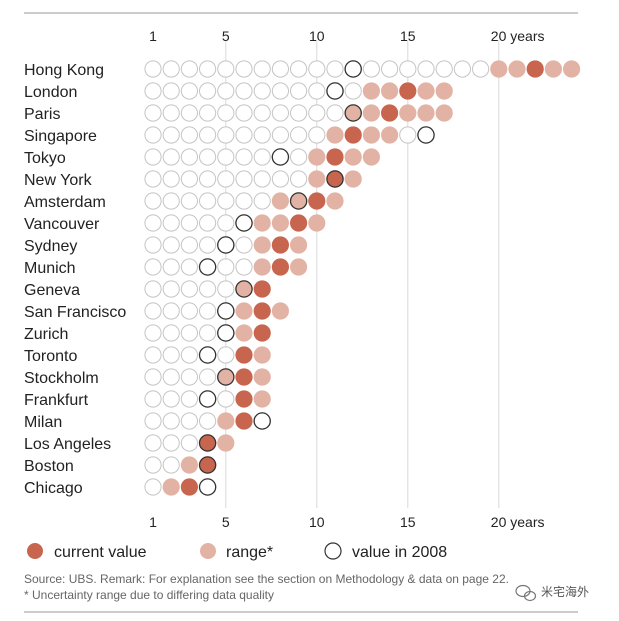 The image size is (619, 621). What do you see at coordinates (153, 522) in the screenshot?
I see `x-tick-label-bottom: 1` at bounding box center [153, 522].